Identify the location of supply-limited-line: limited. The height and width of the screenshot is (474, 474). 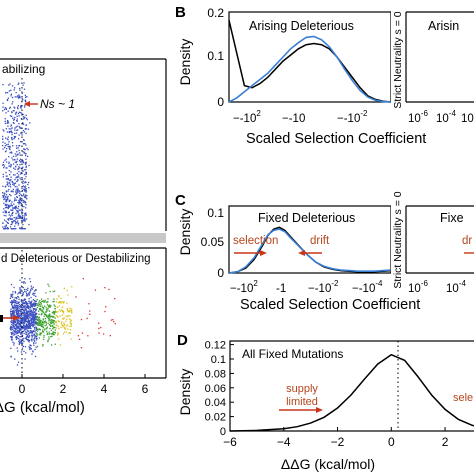
(302, 402).